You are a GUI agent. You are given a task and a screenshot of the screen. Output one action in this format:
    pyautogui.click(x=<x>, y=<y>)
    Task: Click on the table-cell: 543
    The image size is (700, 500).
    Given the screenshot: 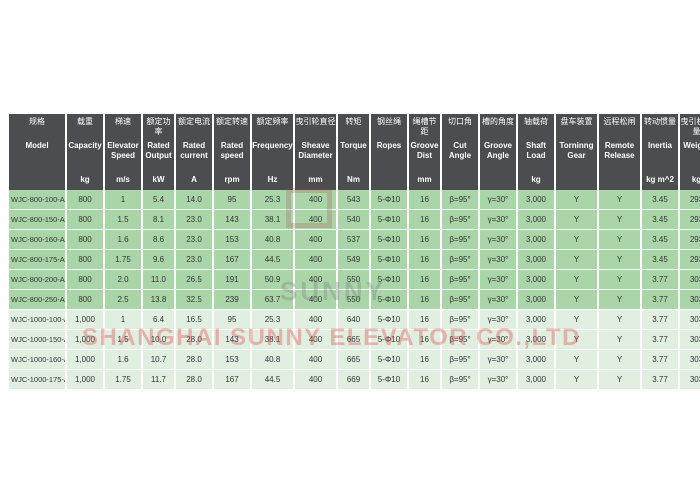 What is the action you would take?
    pyautogui.click(x=353, y=200)
    